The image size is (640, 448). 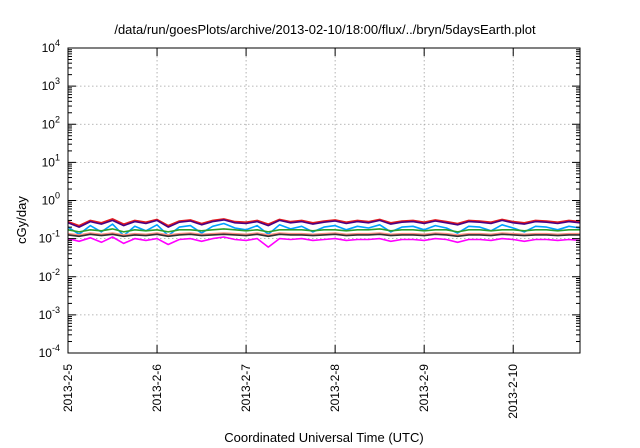 What do you see at coordinates (323, 437) in the screenshot?
I see `x-axis-label: Coordinated Universal Time (UTC)` at bounding box center [323, 437].